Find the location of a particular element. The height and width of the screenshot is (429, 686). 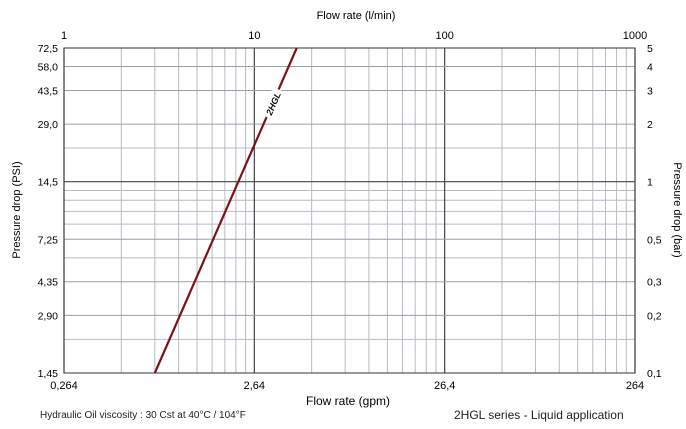

left-tick-label: 2,90 is located at coordinates (48, 316).